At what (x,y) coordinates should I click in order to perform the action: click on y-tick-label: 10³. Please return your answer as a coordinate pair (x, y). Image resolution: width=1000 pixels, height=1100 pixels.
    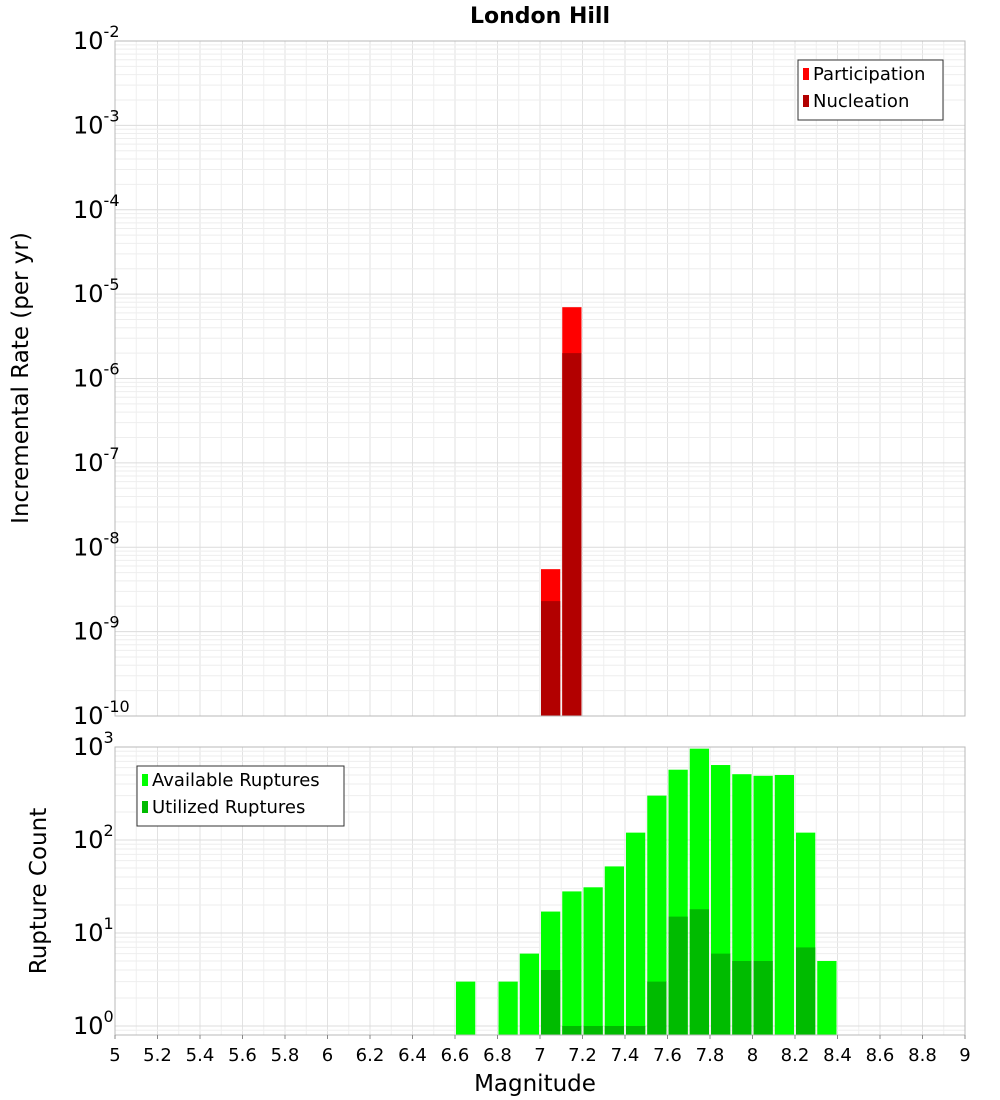
    Looking at the image, I should click on (93, 744).